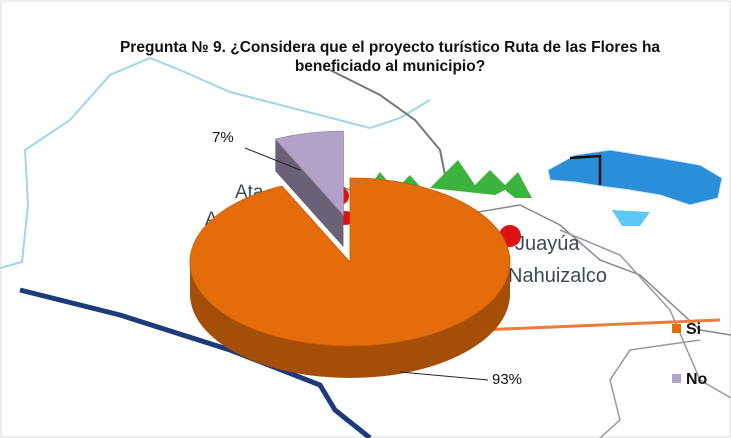  I want to click on legend-label: Si, so click(693, 329).